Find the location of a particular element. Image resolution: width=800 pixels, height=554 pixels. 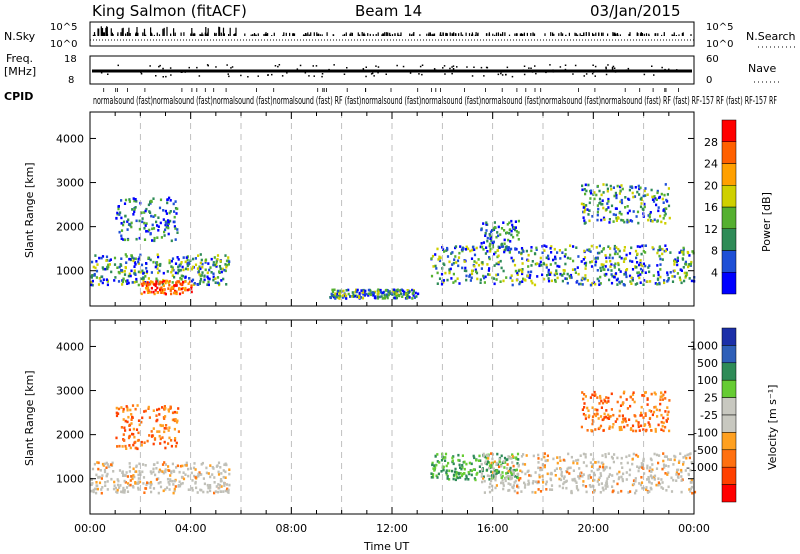

freq-strip-frame is located at coordinates (392, 70).